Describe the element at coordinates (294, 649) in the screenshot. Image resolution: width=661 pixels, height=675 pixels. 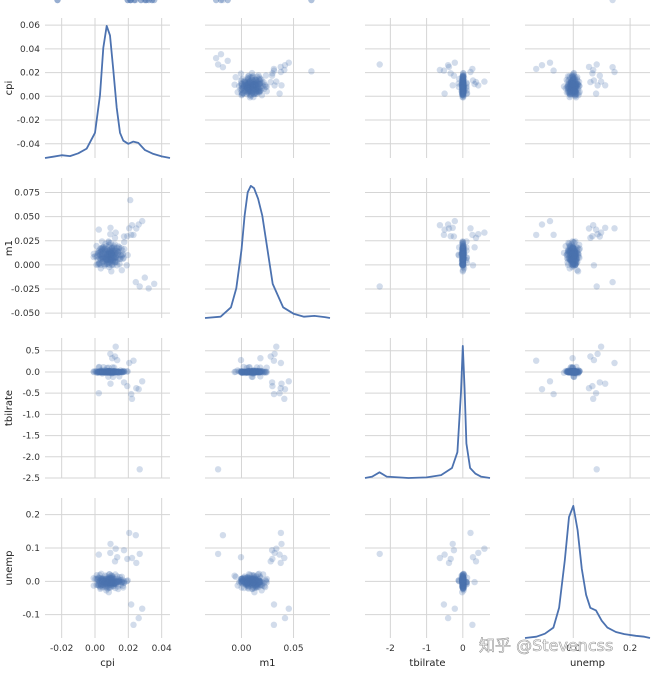
I see `x-tick-label: 0.05` at that location.